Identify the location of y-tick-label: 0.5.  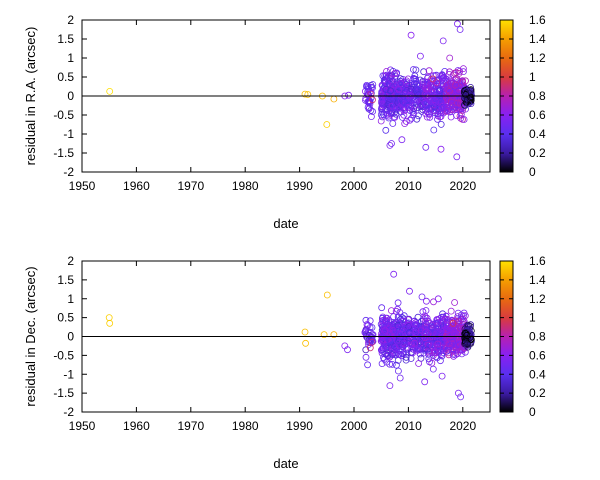
(65, 77).